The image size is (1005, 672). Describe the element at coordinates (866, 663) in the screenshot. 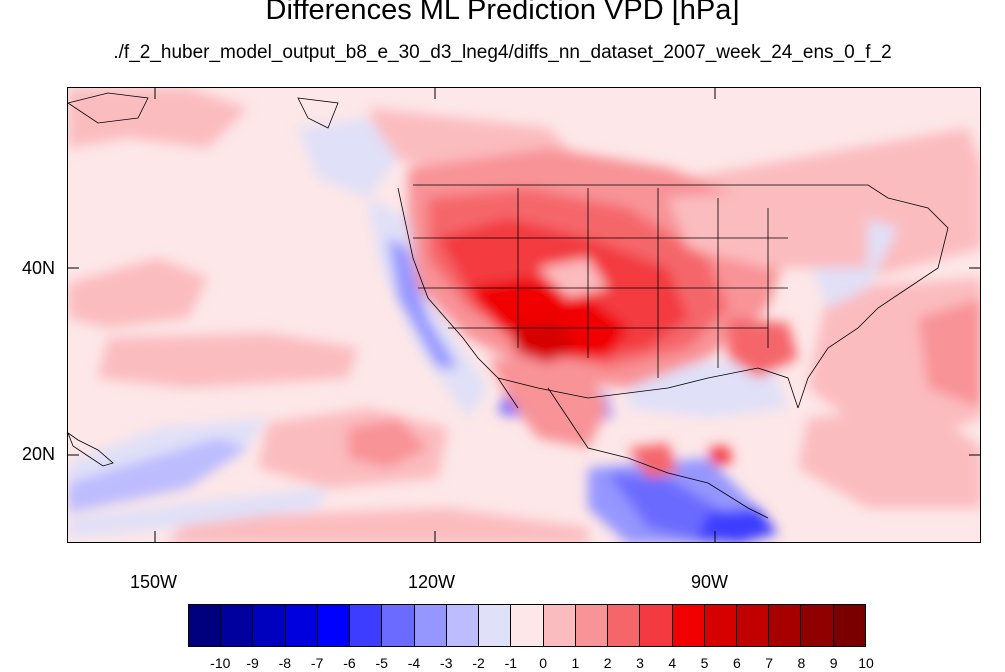

I see `colorbar-tick-label: 10` at that location.